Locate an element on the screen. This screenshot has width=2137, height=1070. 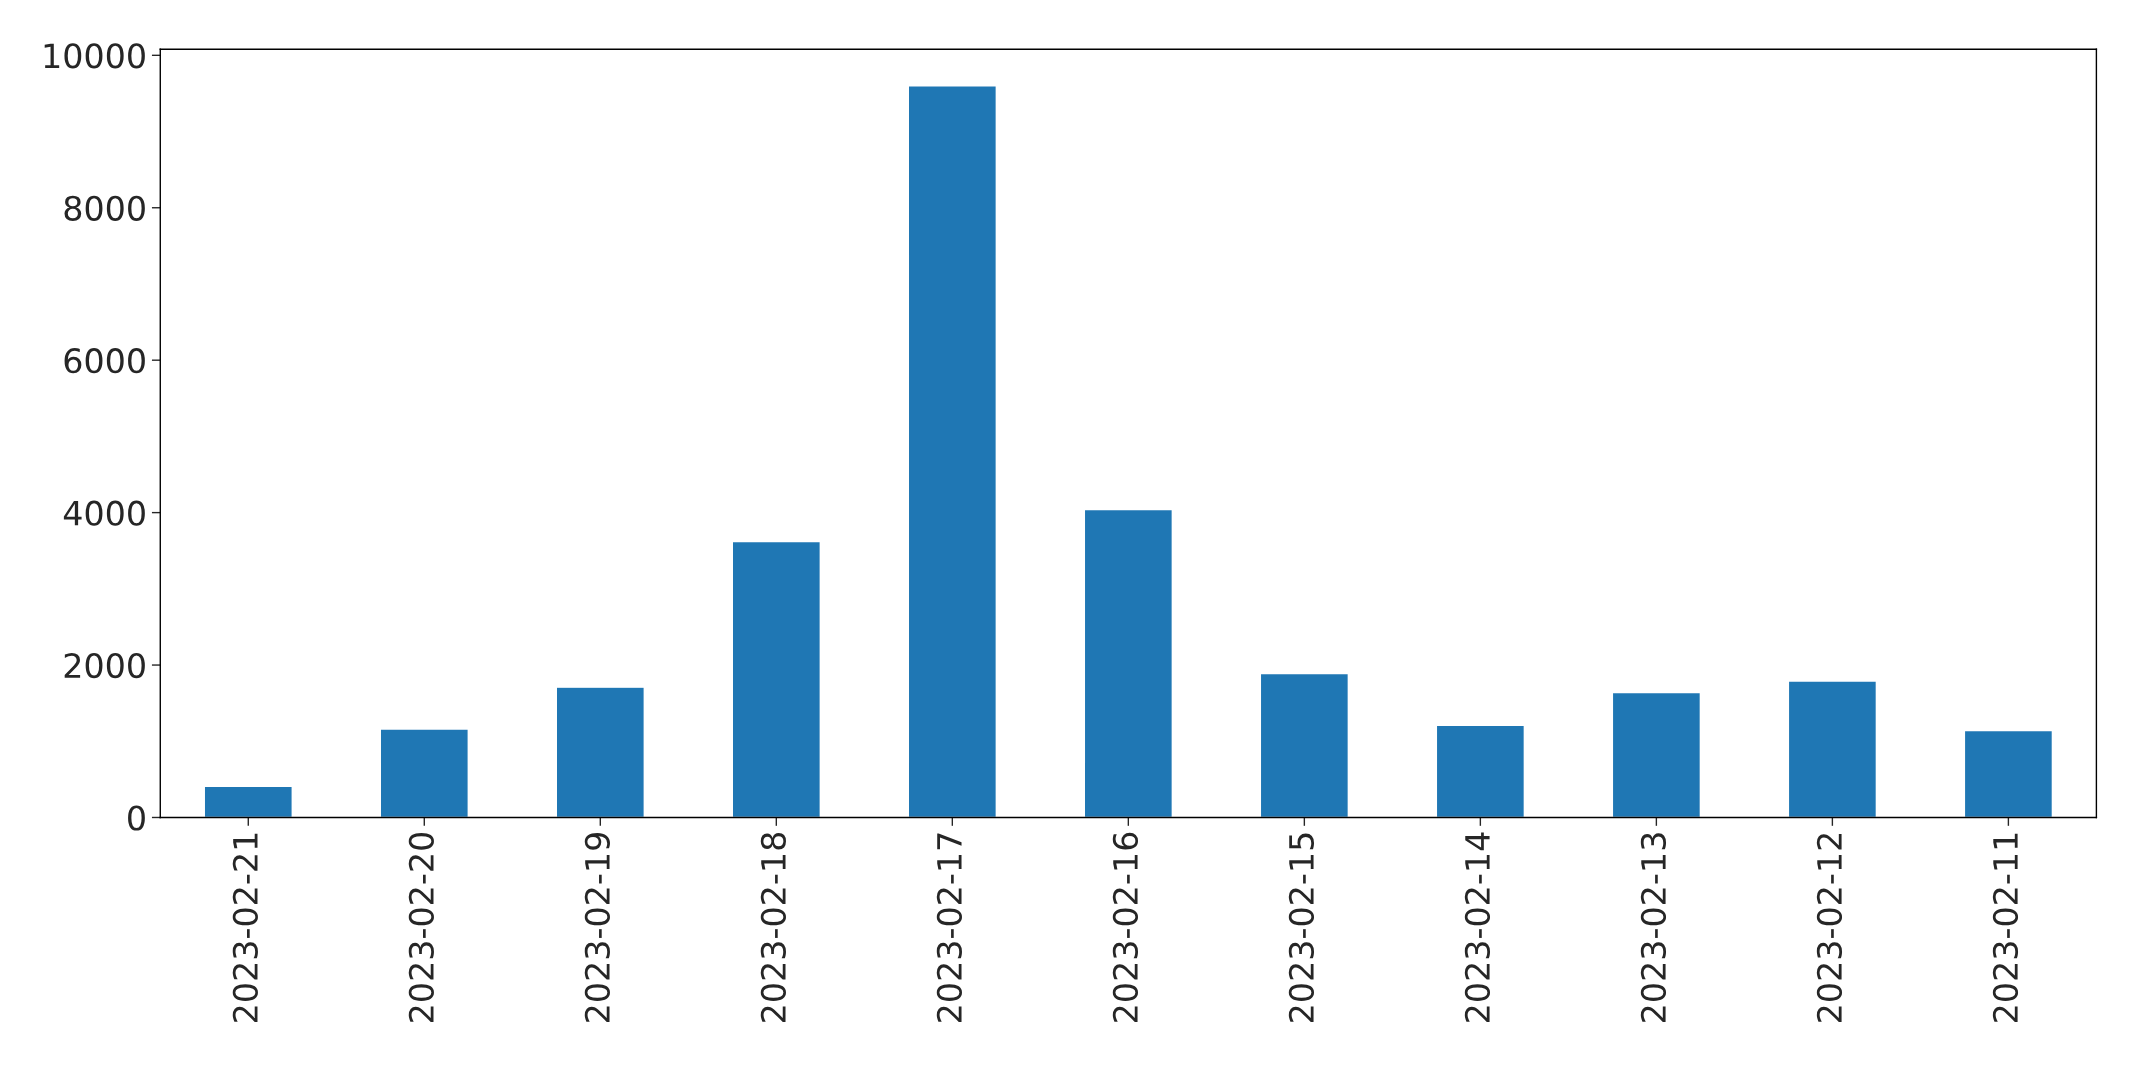
x-tick-label: 2023-02-21 is located at coordinates (245, 927).